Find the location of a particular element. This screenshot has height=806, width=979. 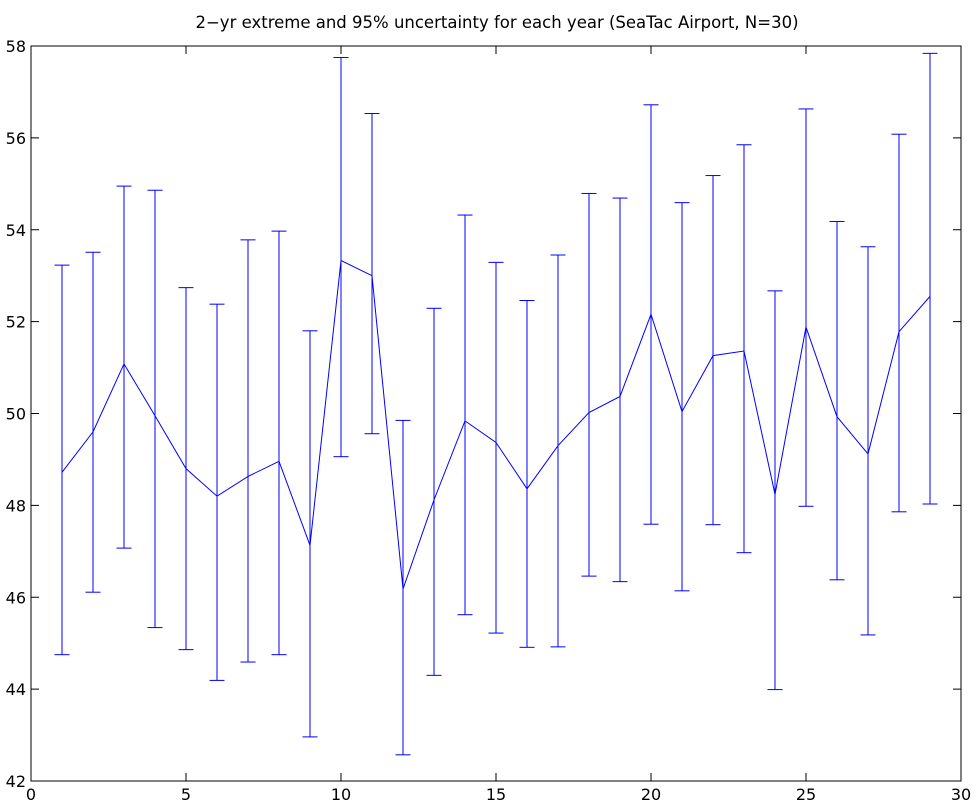

y-tick-label: 52 is located at coordinates (16, 322).